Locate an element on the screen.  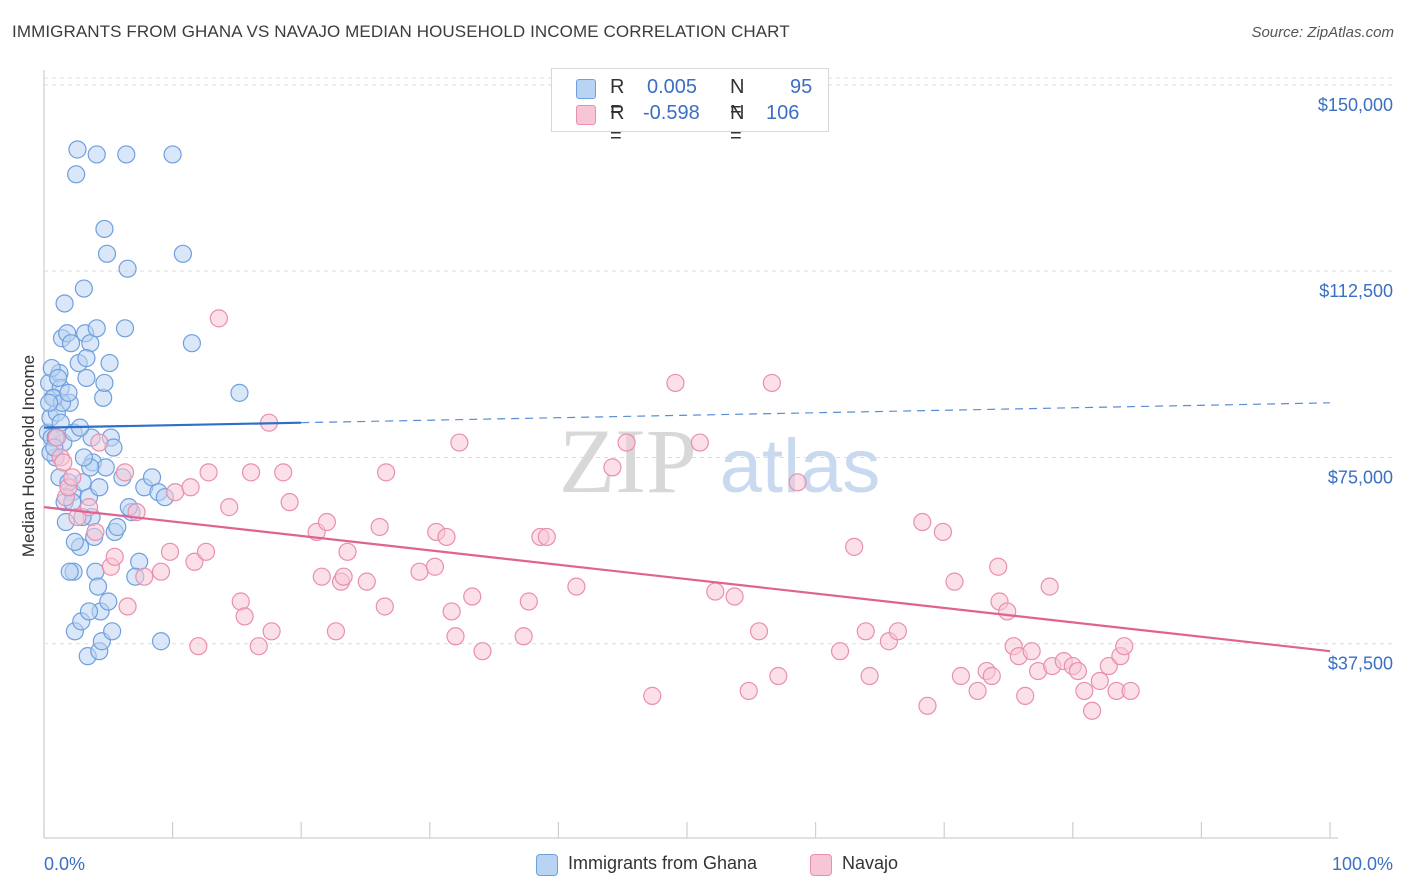
y-axis-title: Median Household Income is located at coordinates (28, 456).